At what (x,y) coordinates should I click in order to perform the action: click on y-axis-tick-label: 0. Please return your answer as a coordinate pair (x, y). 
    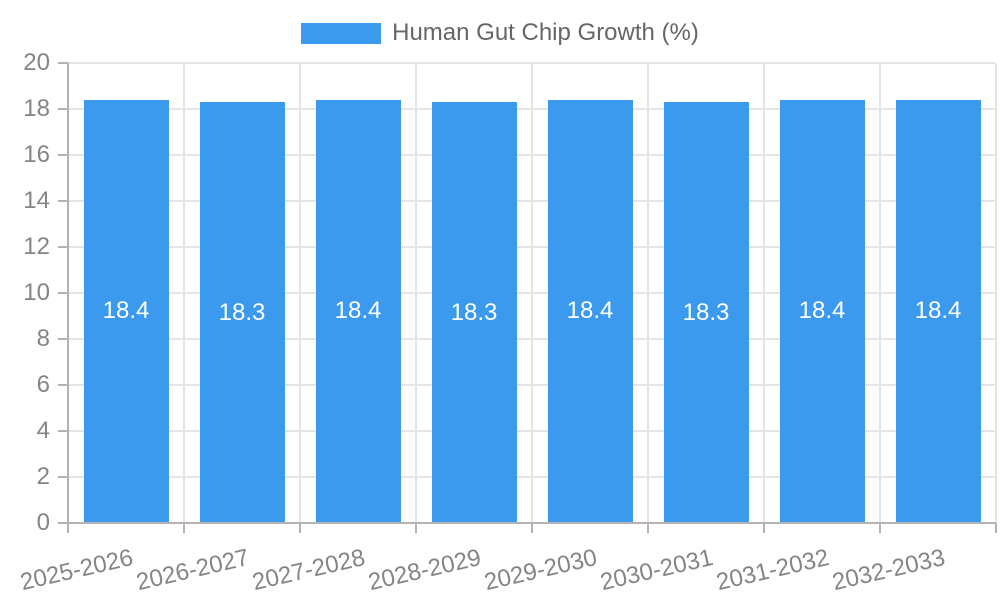
    Looking at the image, I should click on (43, 522).